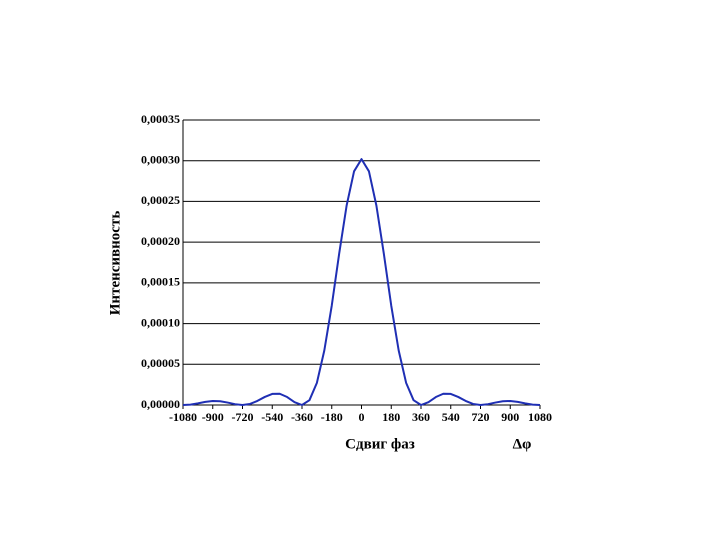  What do you see at coordinates (115, 263) in the screenshot?
I see `y-axis-label: Интенсивность` at bounding box center [115, 263].